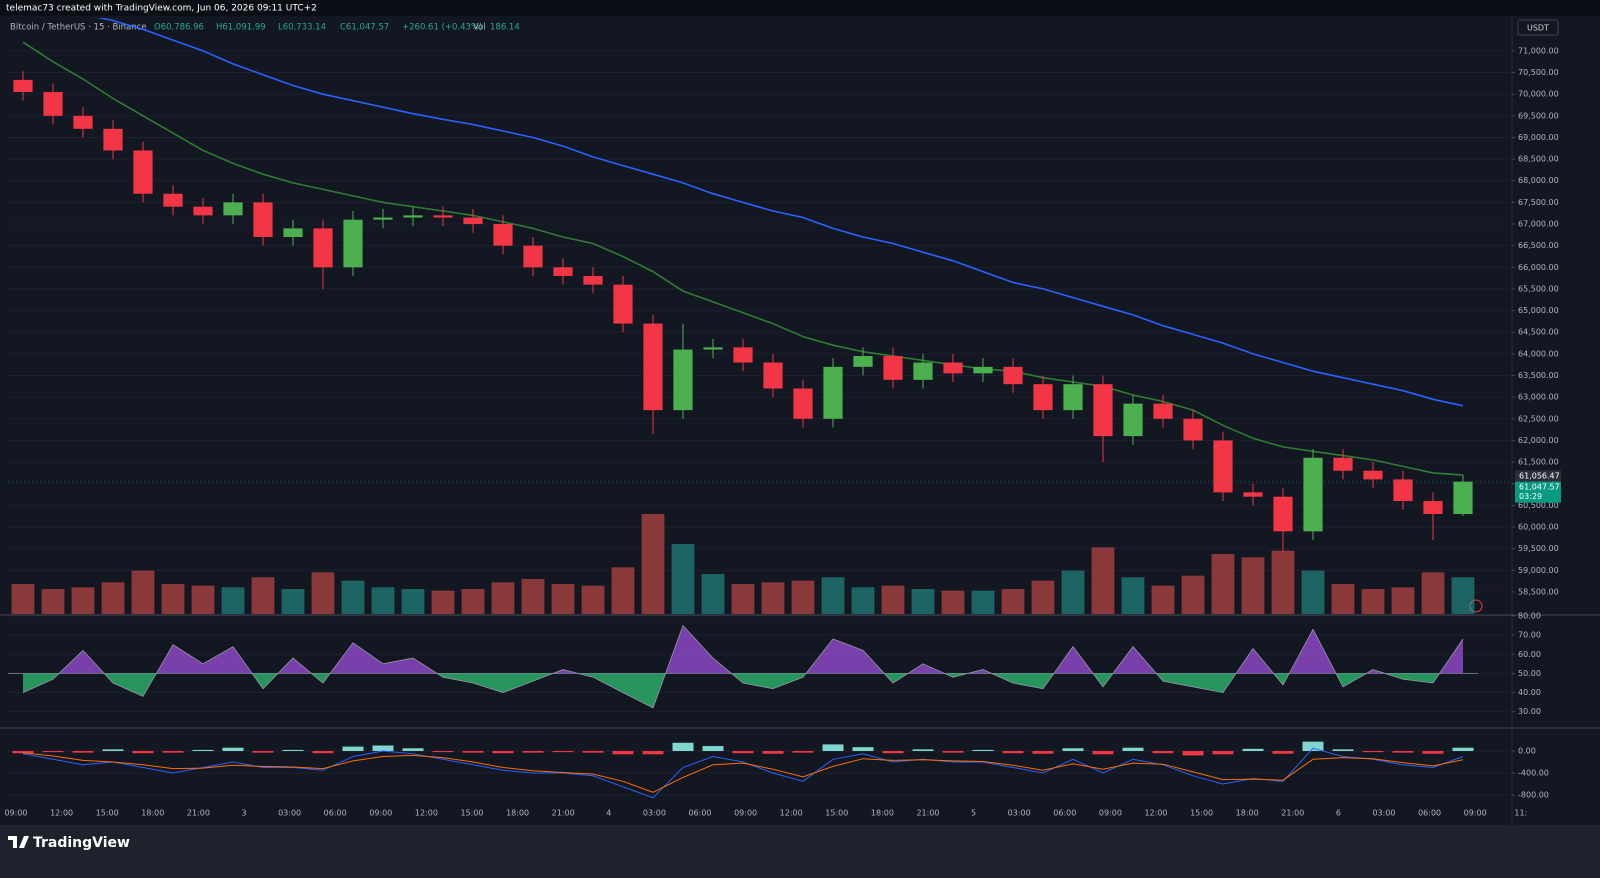 This screenshot has width=1600, height=878. Describe the element at coordinates (1538, 505) in the screenshot. I see `y-tick-label: 60,500.00` at that location.